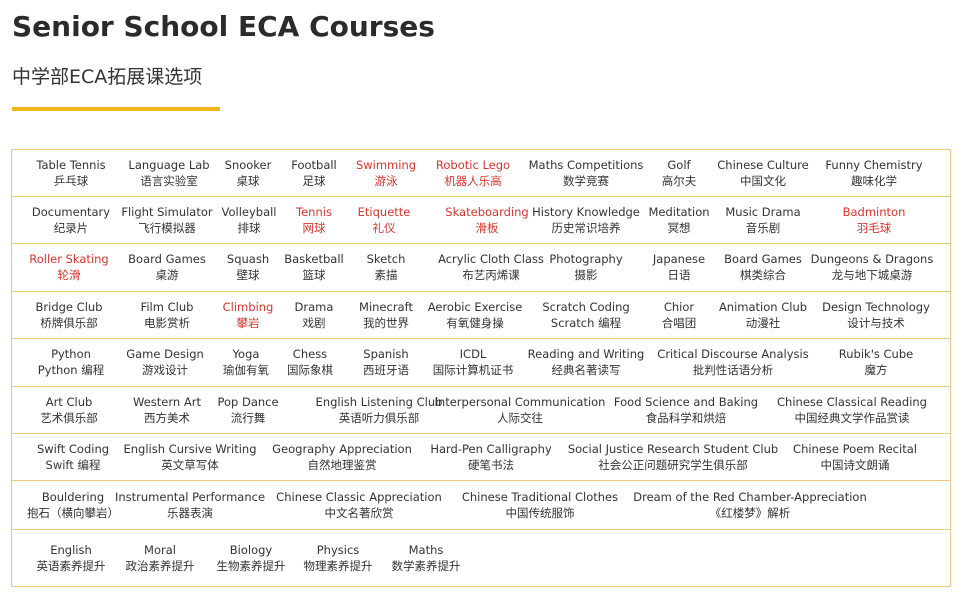 The height and width of the screenshot is (606, 973). I want to click on course-name-english: Yoga, so click(246, 354).